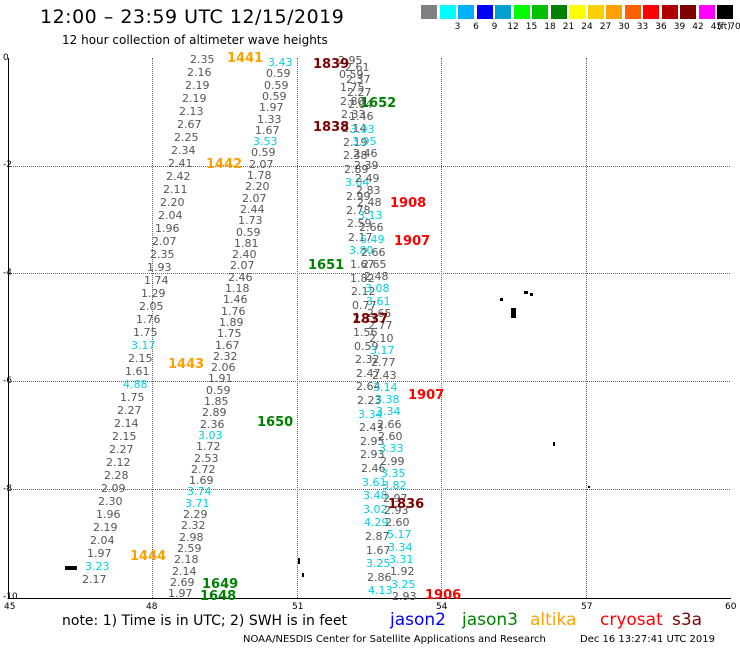 The height and width of the screenshot is (650, 740). What do you see at coordinates (375, 495) in the screenshot?
I see `wave-height-value: 3.48` at bounding box center [375, 495].